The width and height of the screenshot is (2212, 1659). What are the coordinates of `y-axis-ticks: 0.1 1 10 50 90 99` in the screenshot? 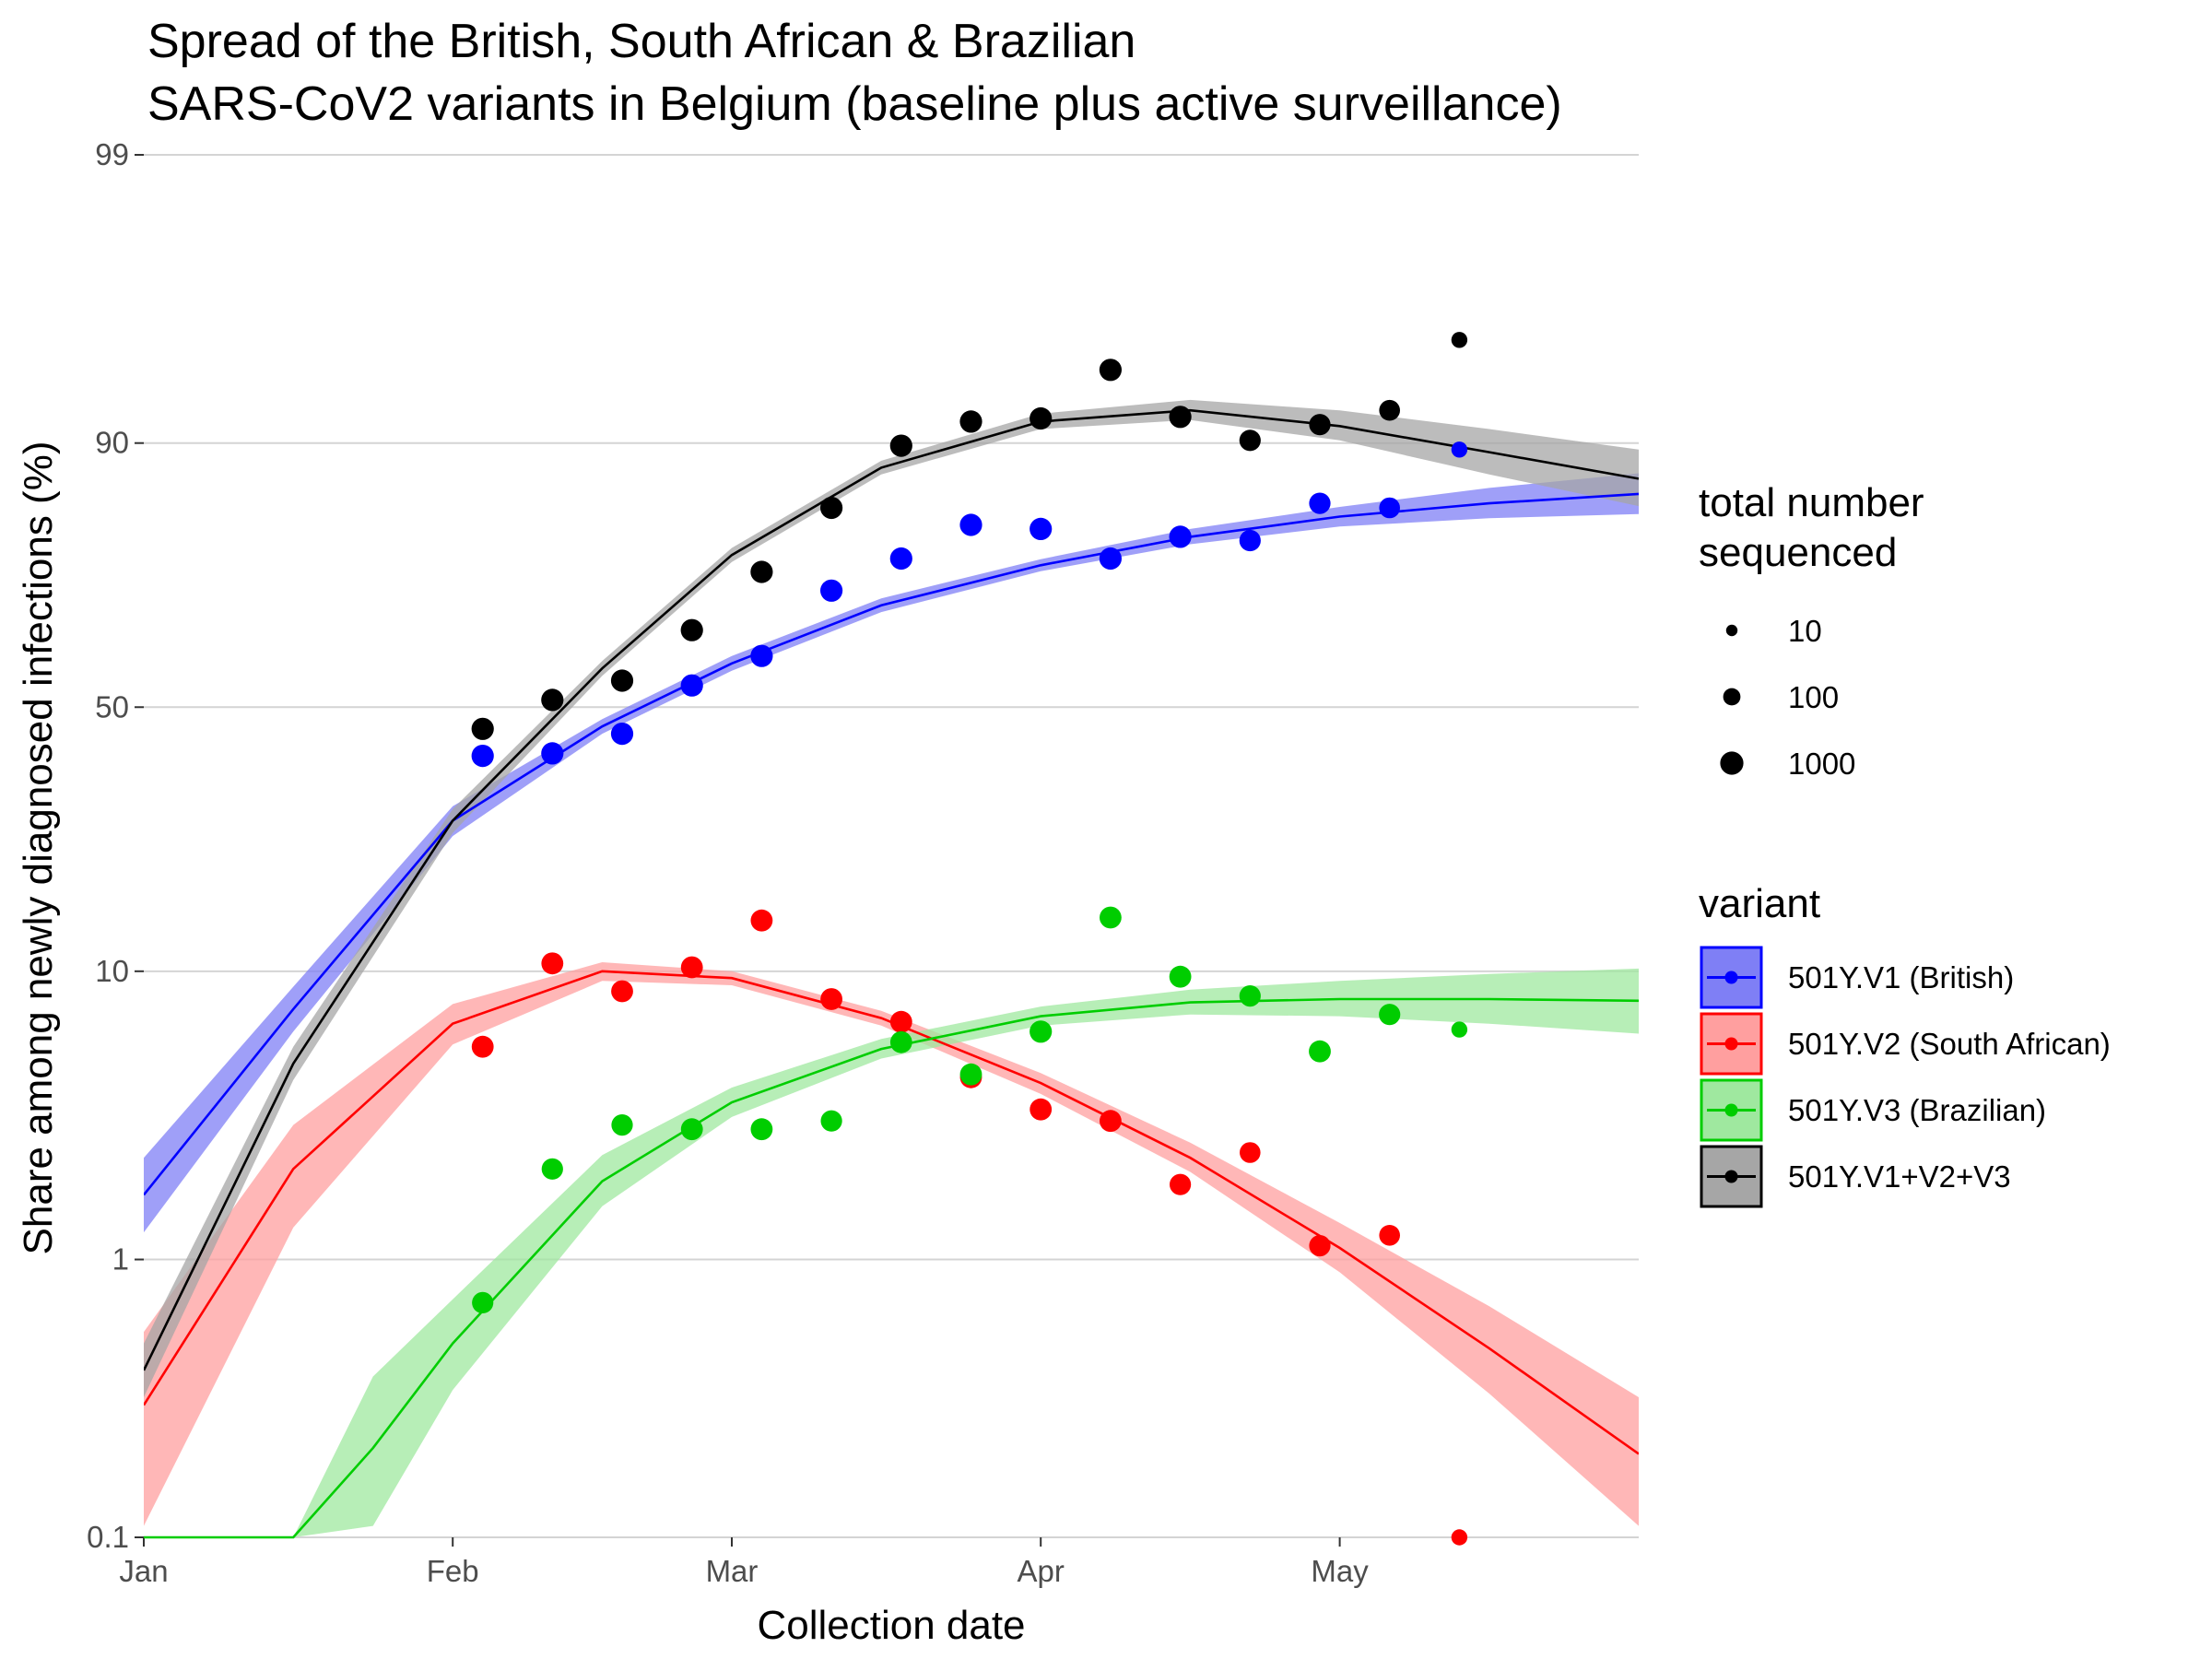 It's located at (115, 845).